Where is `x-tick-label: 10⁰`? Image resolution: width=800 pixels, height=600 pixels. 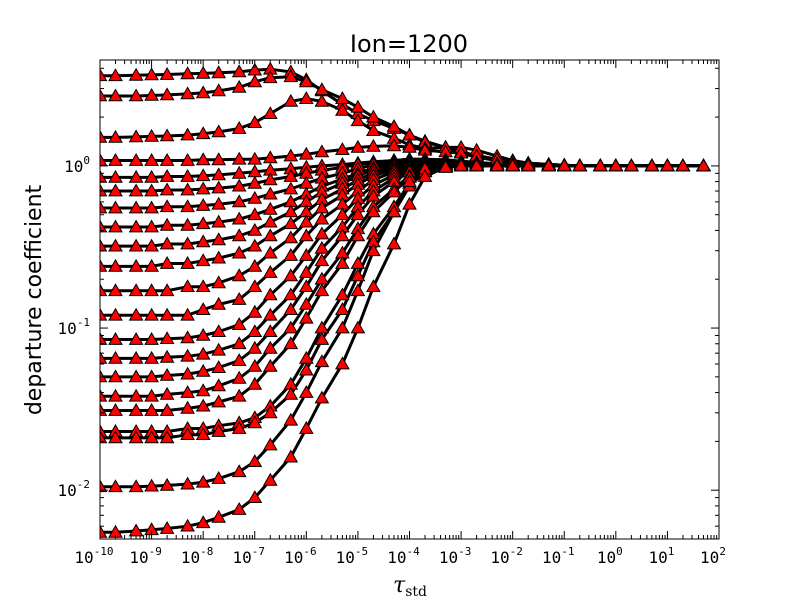 x-tick-label: 10⁰ is located at coordinates (610, 556).